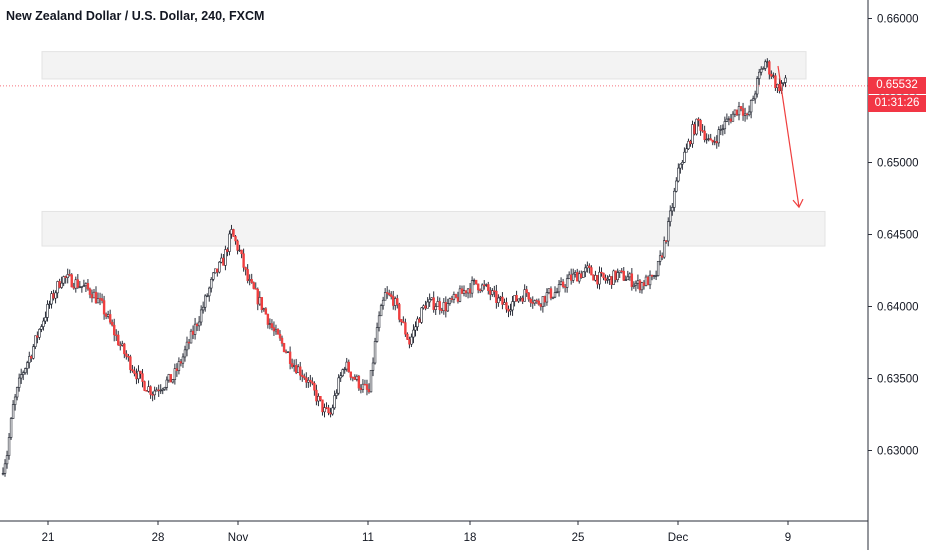  What do you see at coordinates (368, 538) in the screenshot?
I see `x-tick-label: 11` at bounding box center [368, 538].